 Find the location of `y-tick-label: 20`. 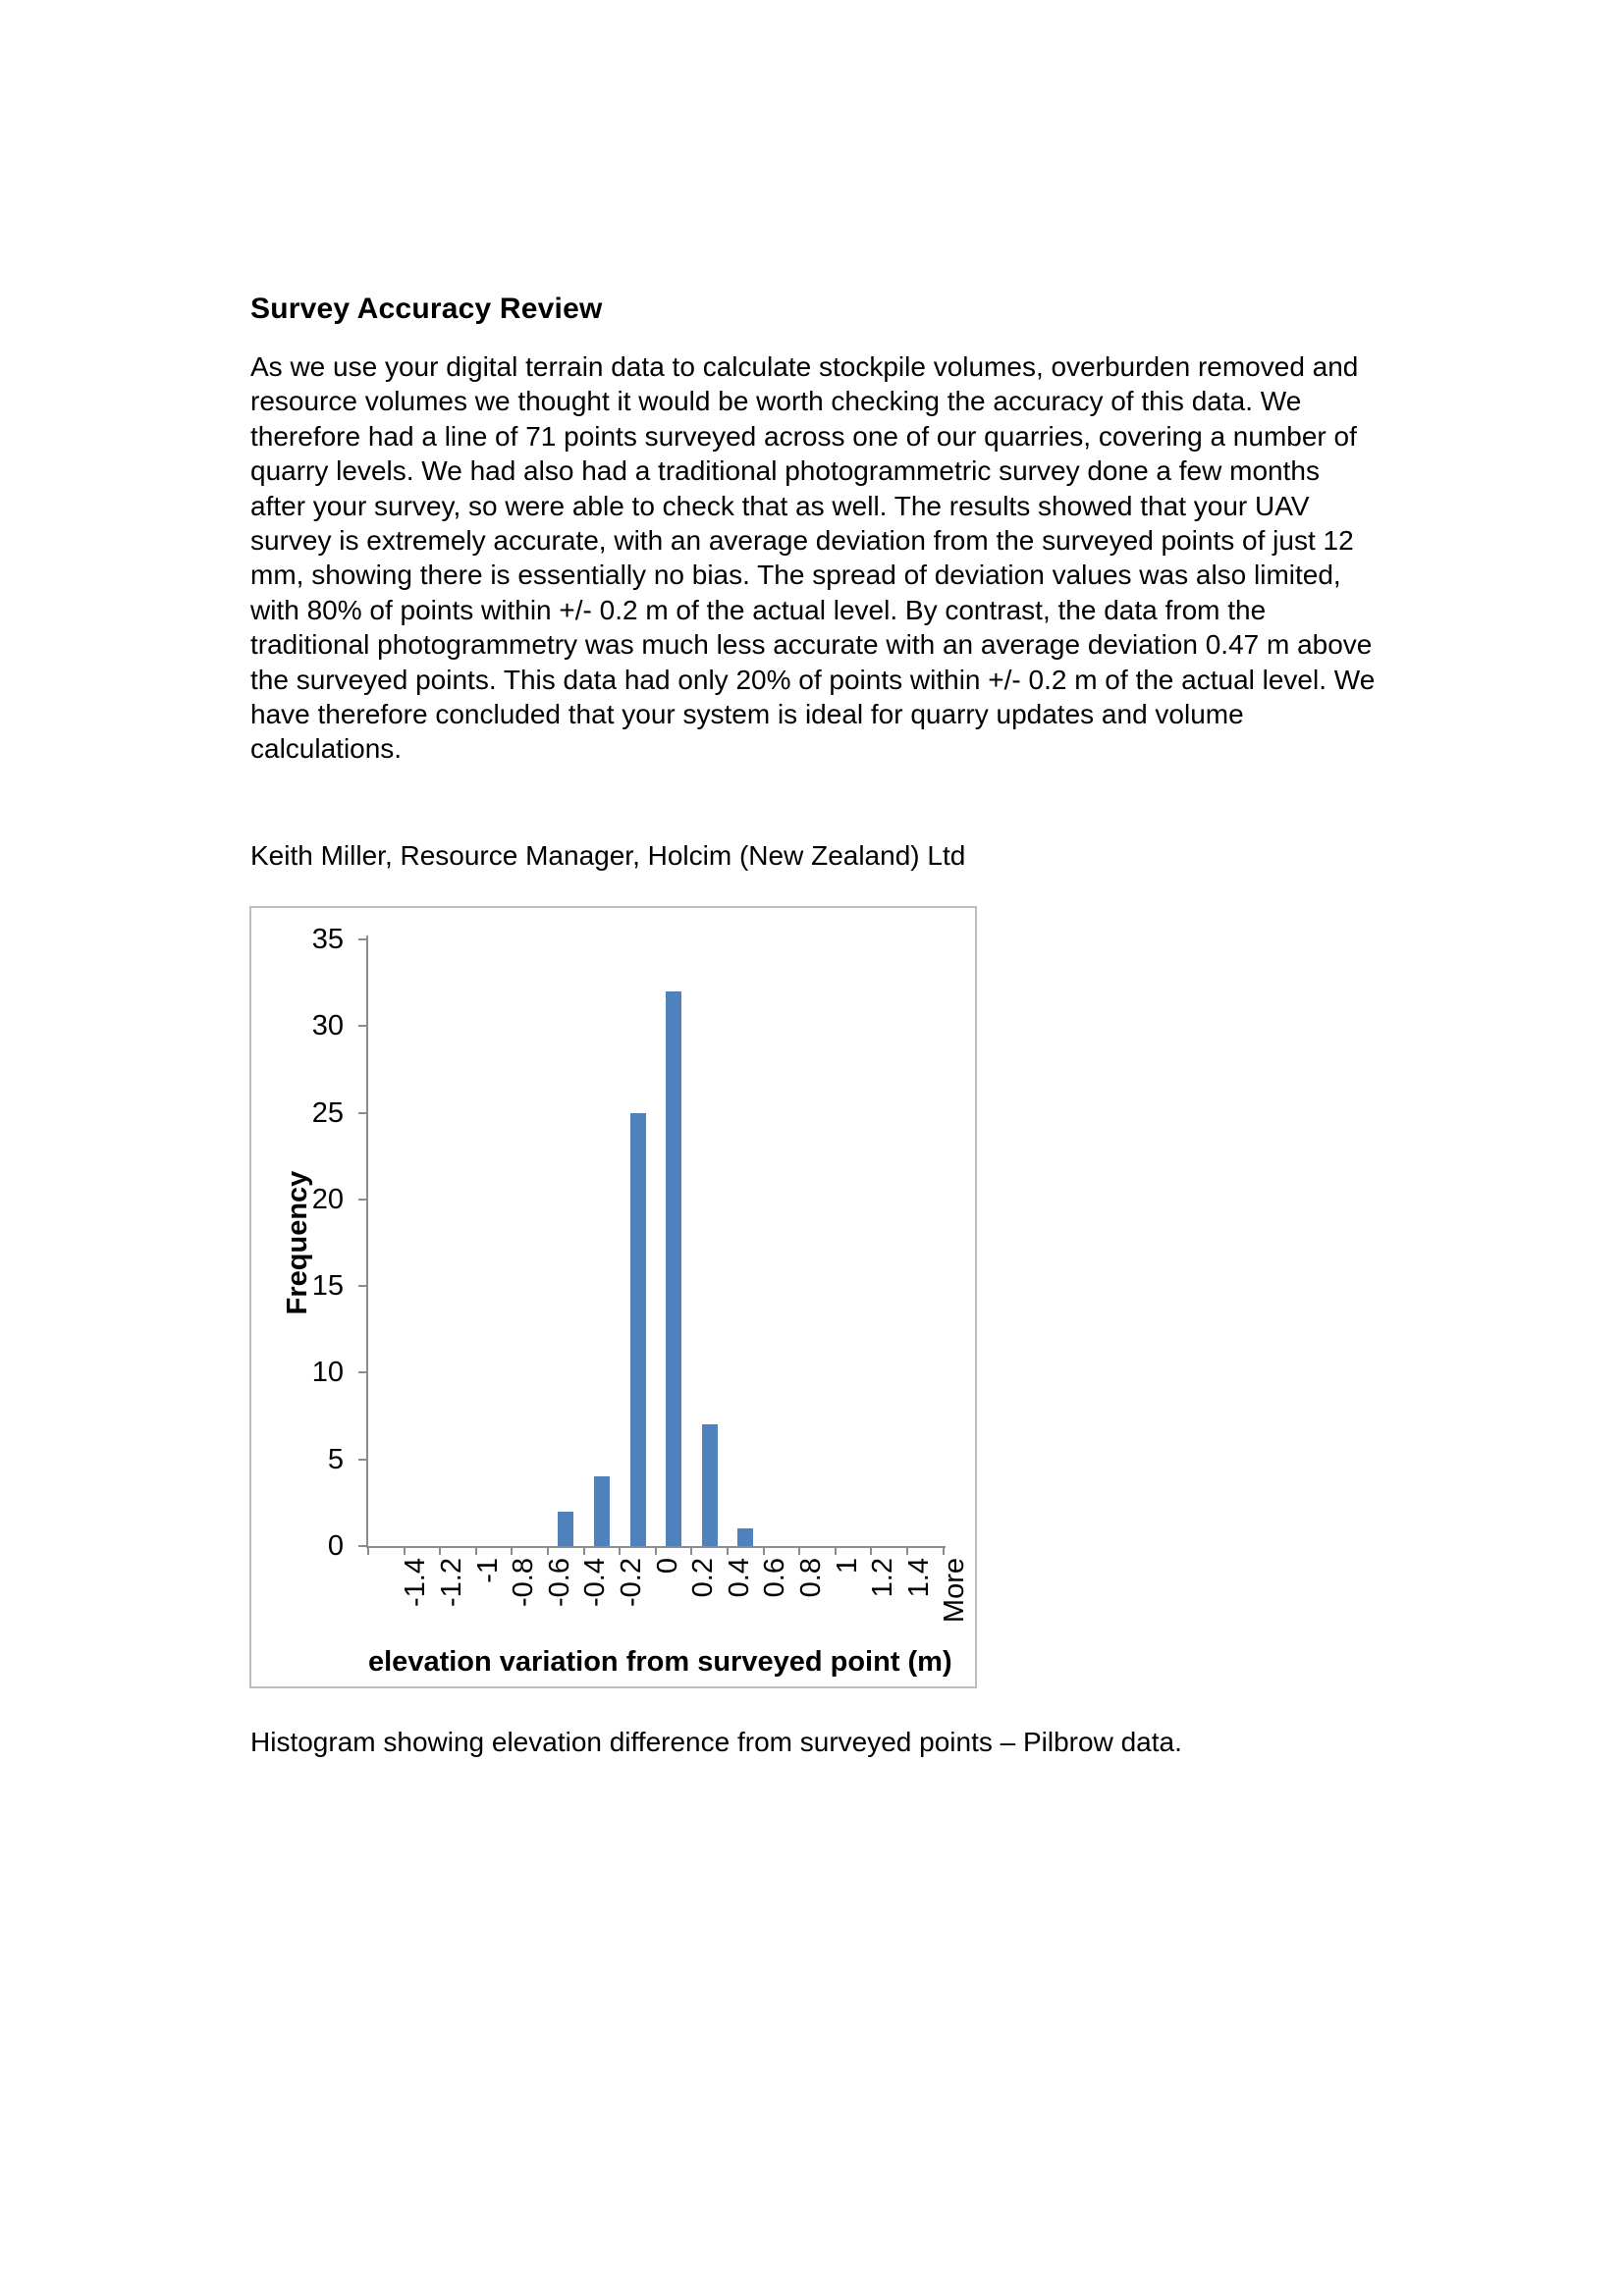

y-tick-label: 20 is located at coordinates (327, 1199).